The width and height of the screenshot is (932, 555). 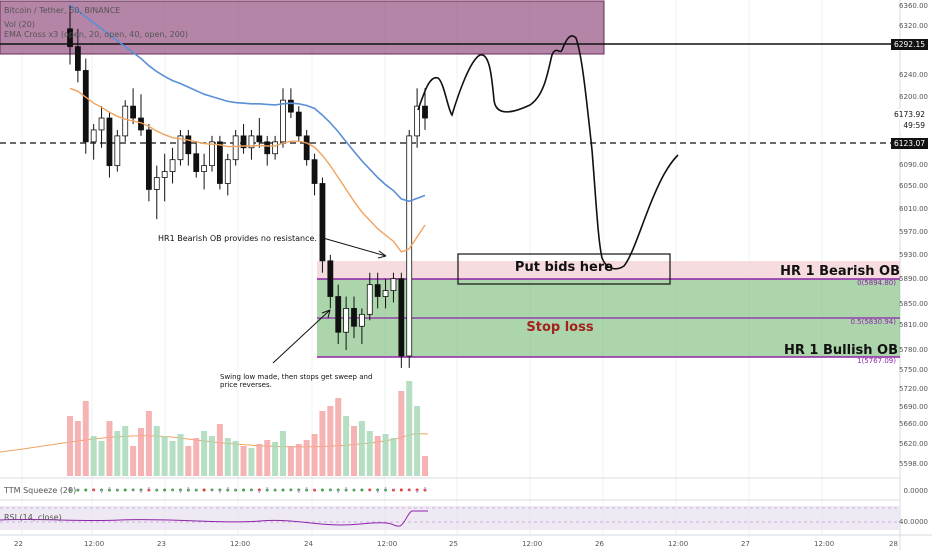 What do you see at coordinates (62, 10) in the screenshot?
I see `symbol-legend: Bitcoin / Tether, 60, BINANCE` at bounding box center [62, 10].